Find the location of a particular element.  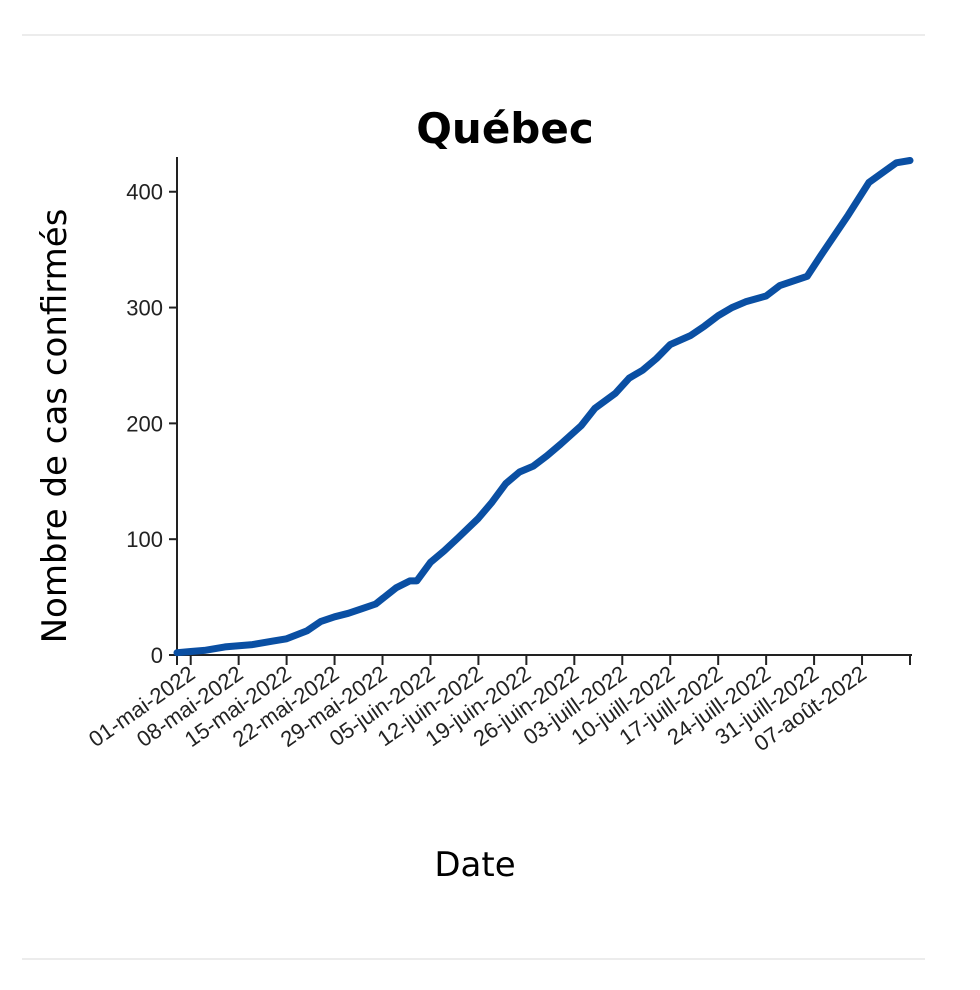

y-ticks: 0 100 200 300 400 is located at coordinates (151, 424).